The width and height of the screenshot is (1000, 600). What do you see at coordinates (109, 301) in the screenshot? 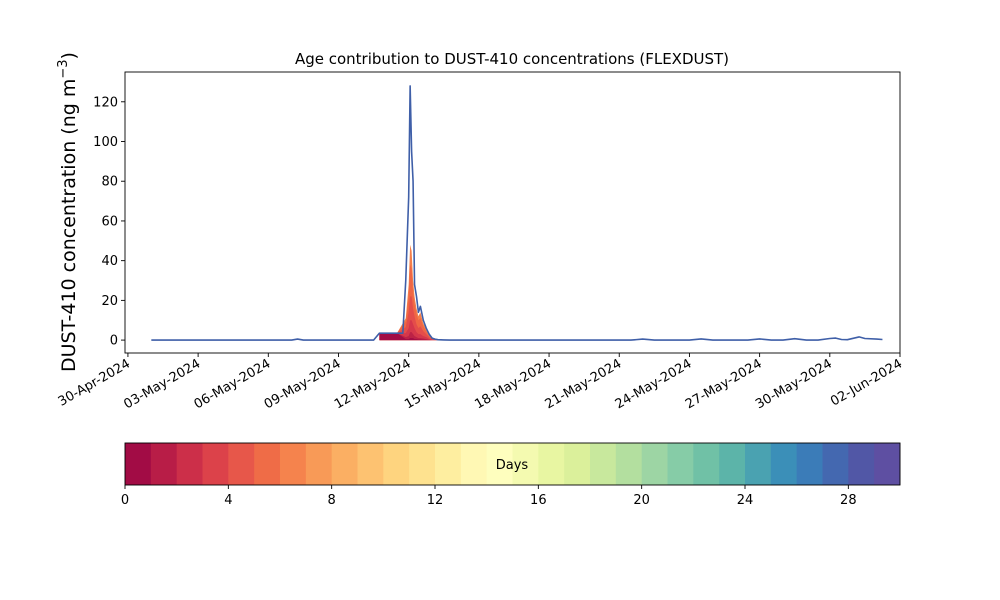
I see `y-tick-label: 20` at bounding box center [109, 301].